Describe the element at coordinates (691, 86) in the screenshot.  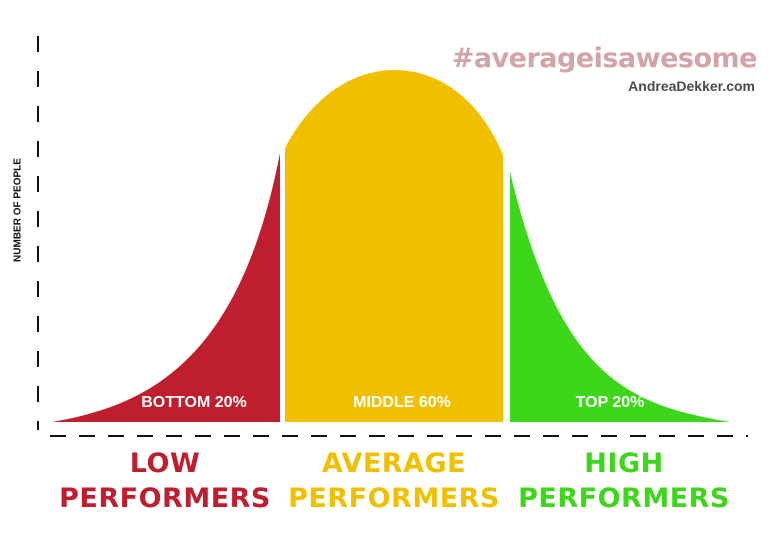
I see `site-credit: AndreaDekker.com` at that location.